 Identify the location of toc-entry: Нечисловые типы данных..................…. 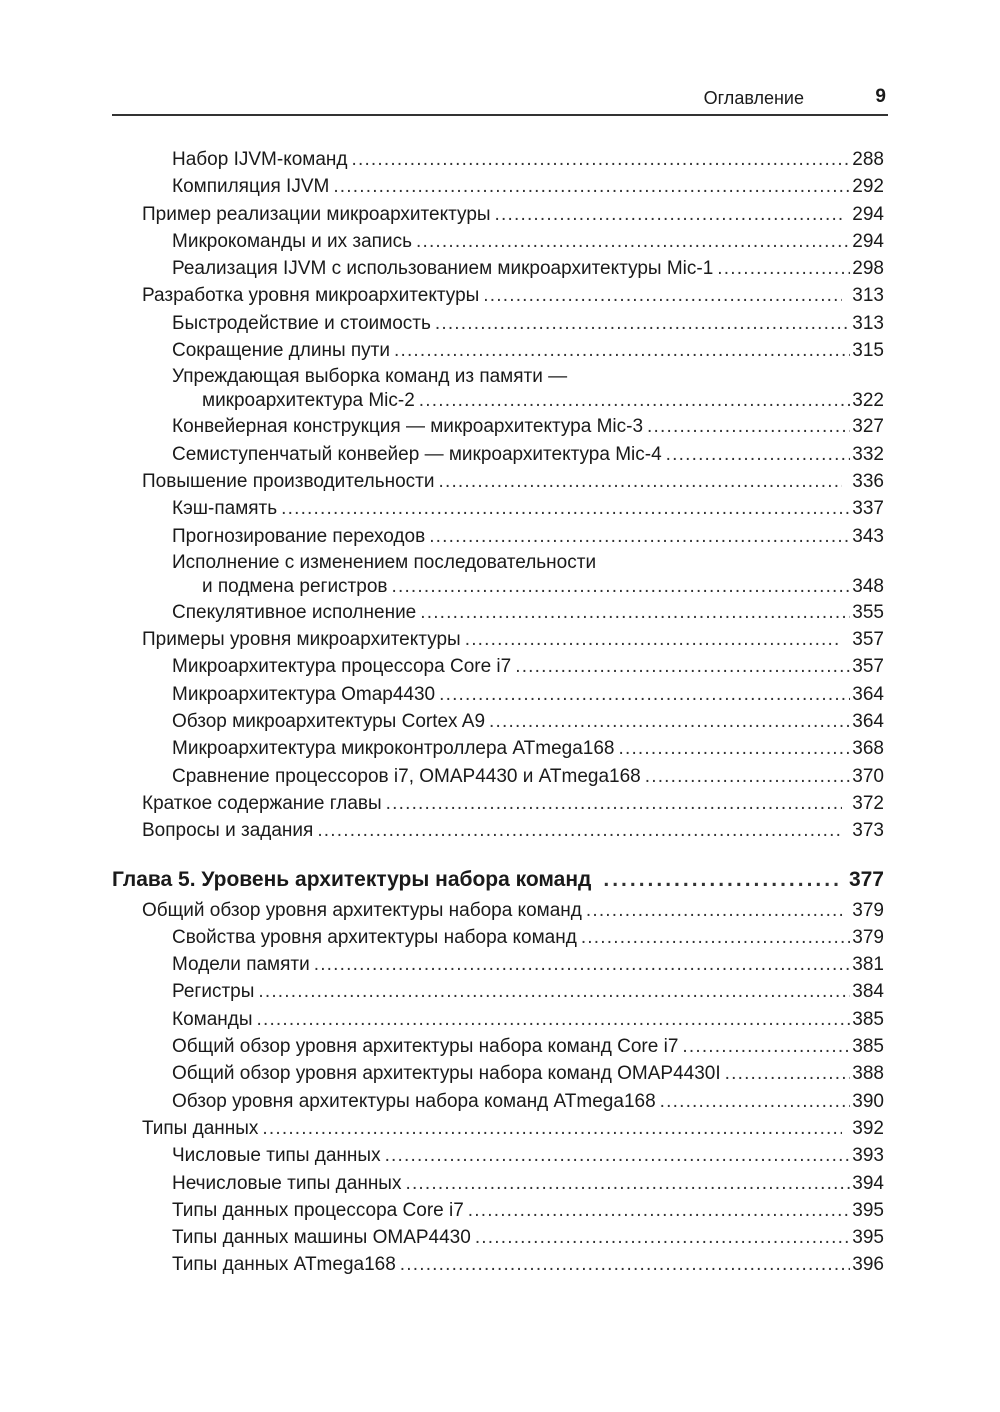
(498, 1183).